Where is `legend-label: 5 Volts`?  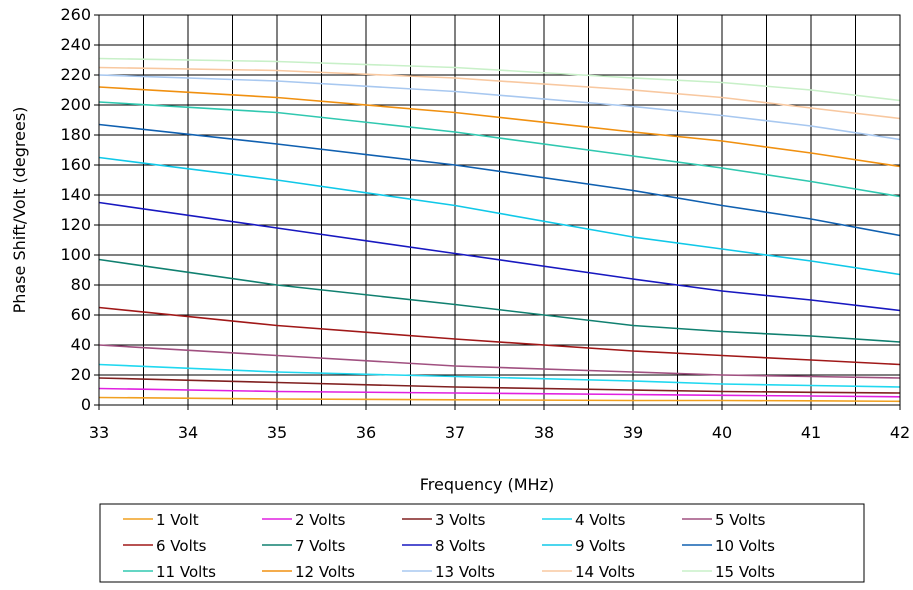 legend-label: 5 Volts is located at coordinates (740, 520).